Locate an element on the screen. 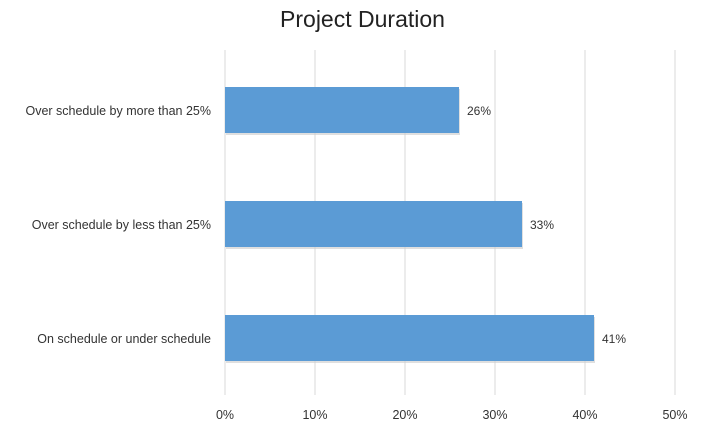 This screenshot has height=436, width=725. category-label: On schedule or under schedule is located at coordinates (124, 339).